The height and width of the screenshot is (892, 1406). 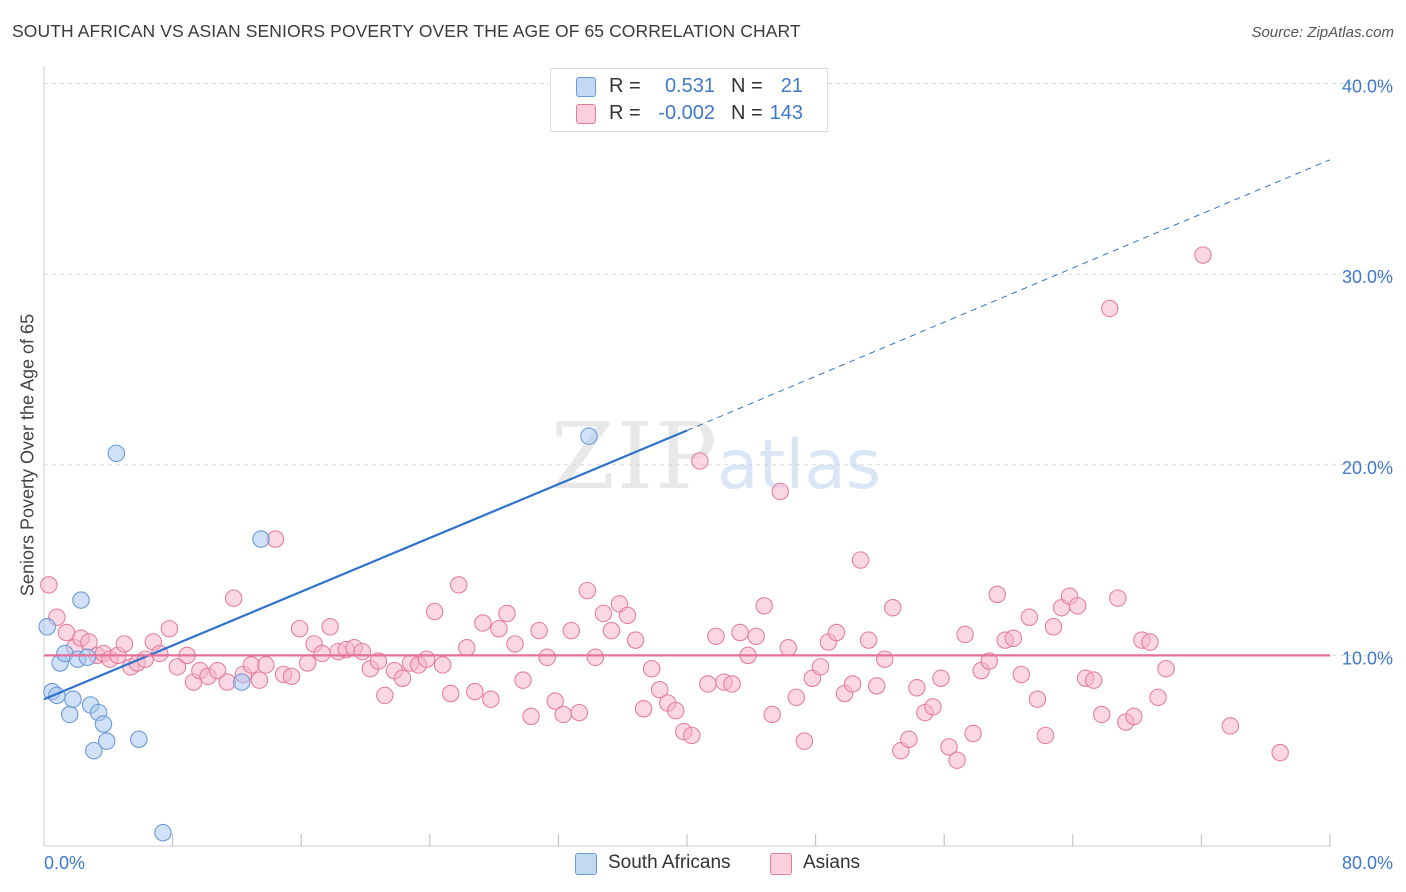 What do you see at coordinates (64, 863) in the screenshot?
I see `x-tick-label: 0.0%` at bounding box center [64, 863].